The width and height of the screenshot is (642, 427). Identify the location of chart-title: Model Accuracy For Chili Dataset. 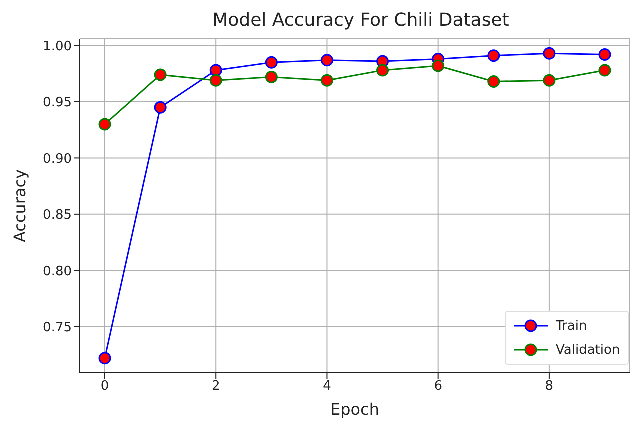
(361, 20).